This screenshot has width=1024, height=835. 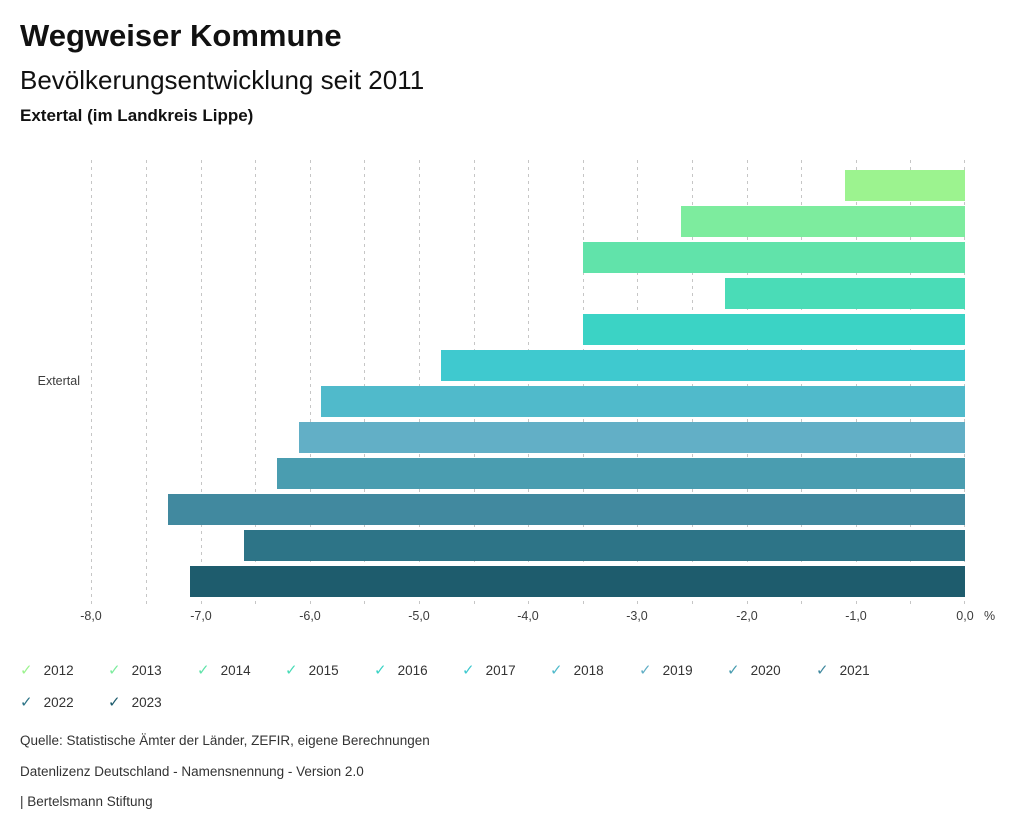 I want to click on bar-2012, so click(x=905, y=185).